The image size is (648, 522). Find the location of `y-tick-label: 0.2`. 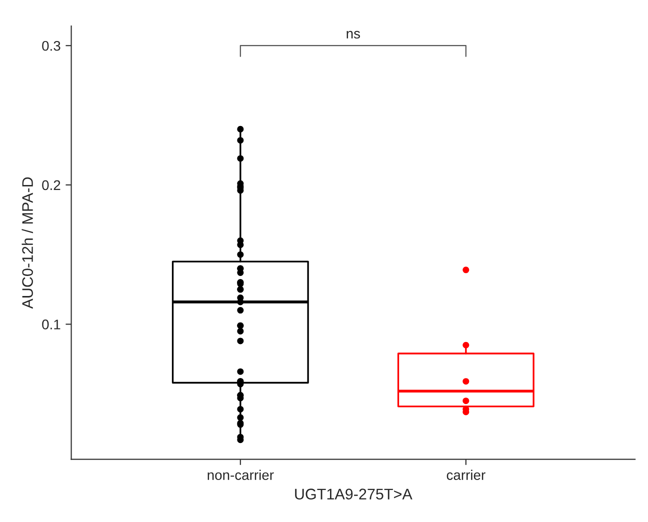

y-tick-label: 0.2 is located at coordinates (51, 185).